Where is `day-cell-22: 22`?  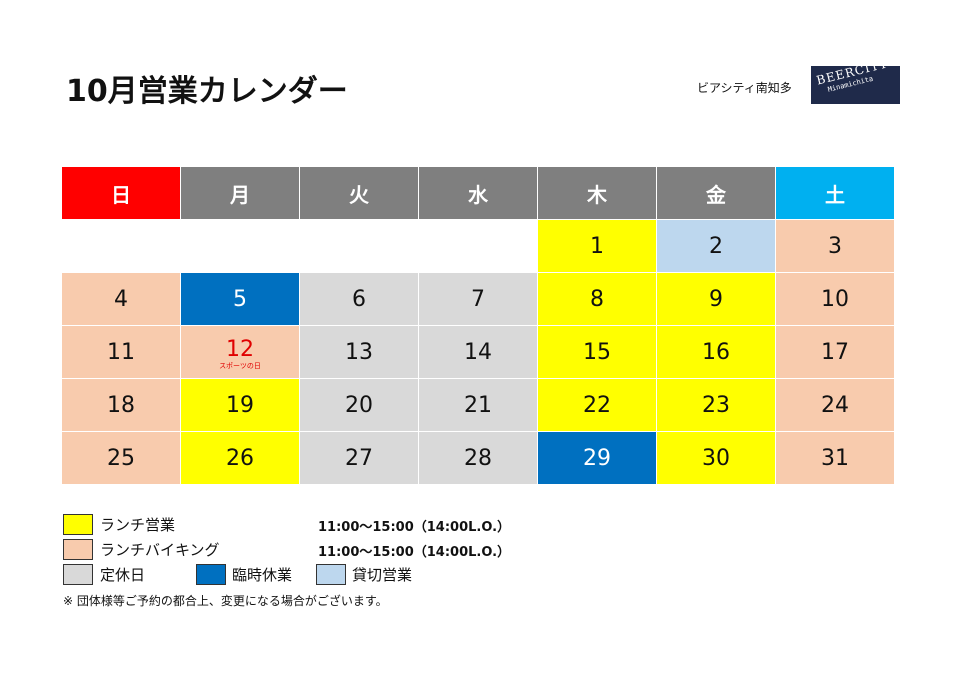 day-cell-22: 22 is located at coordinates (597, 405).